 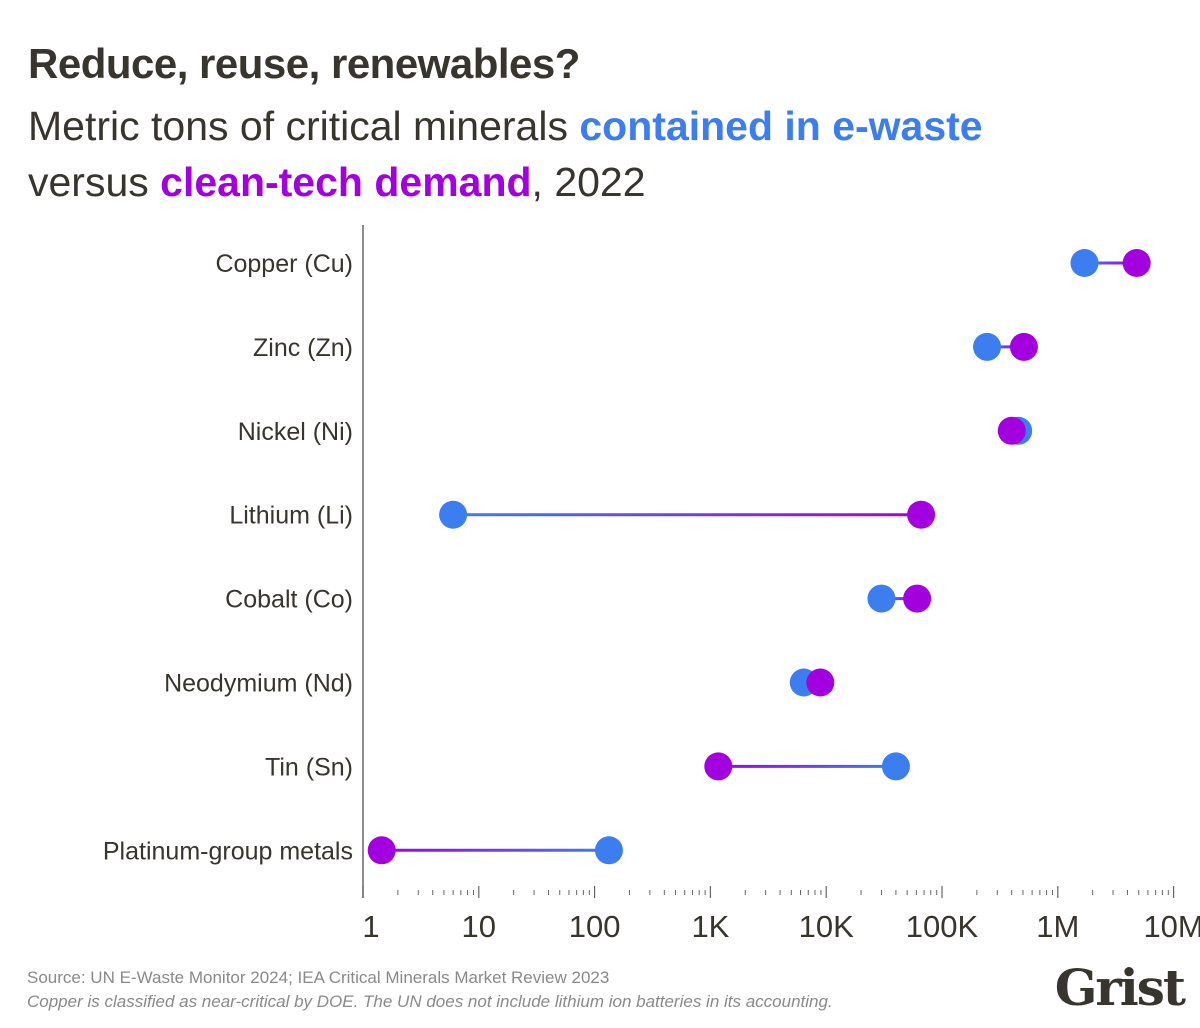 I want to click on x-tick-label: 100, so click(x=595, y=926).